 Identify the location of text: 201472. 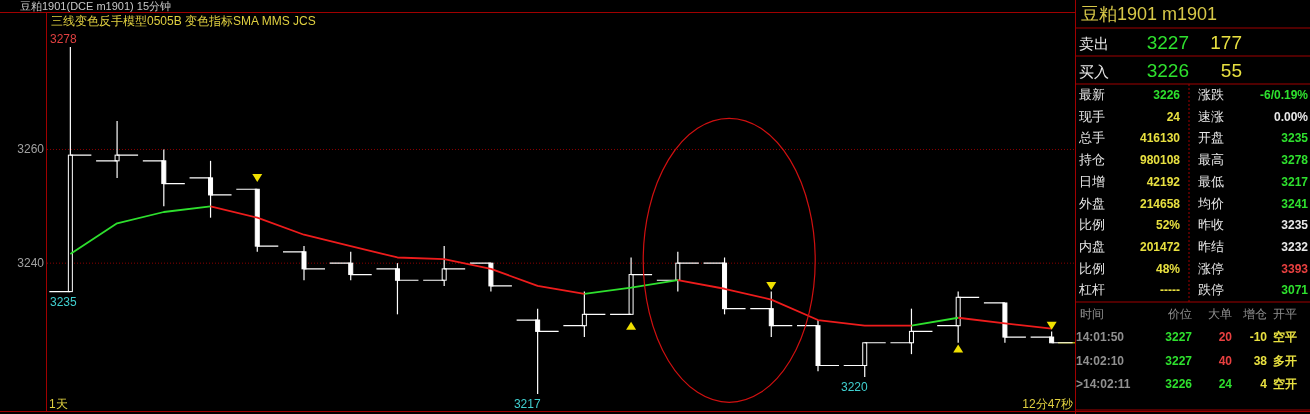
(1160, 246).